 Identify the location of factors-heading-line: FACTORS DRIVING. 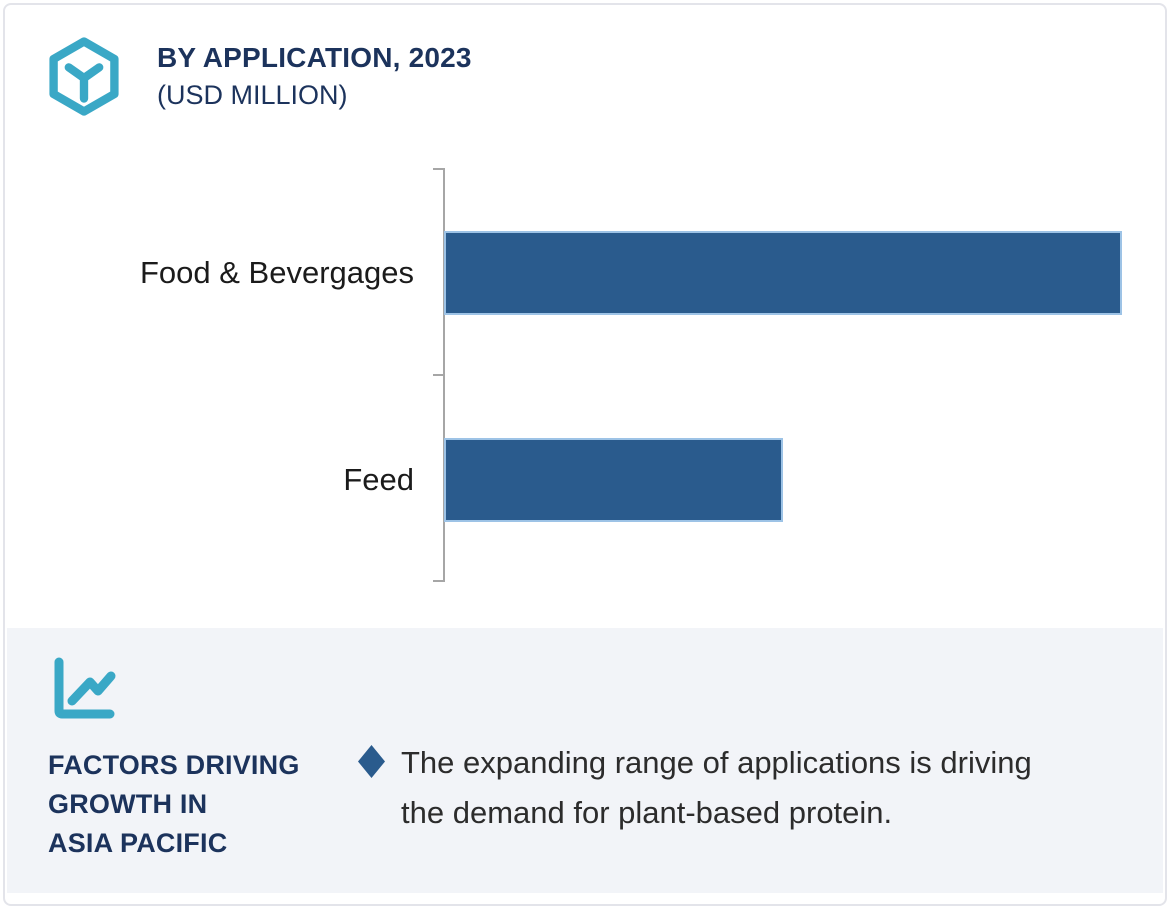
(174, 765).